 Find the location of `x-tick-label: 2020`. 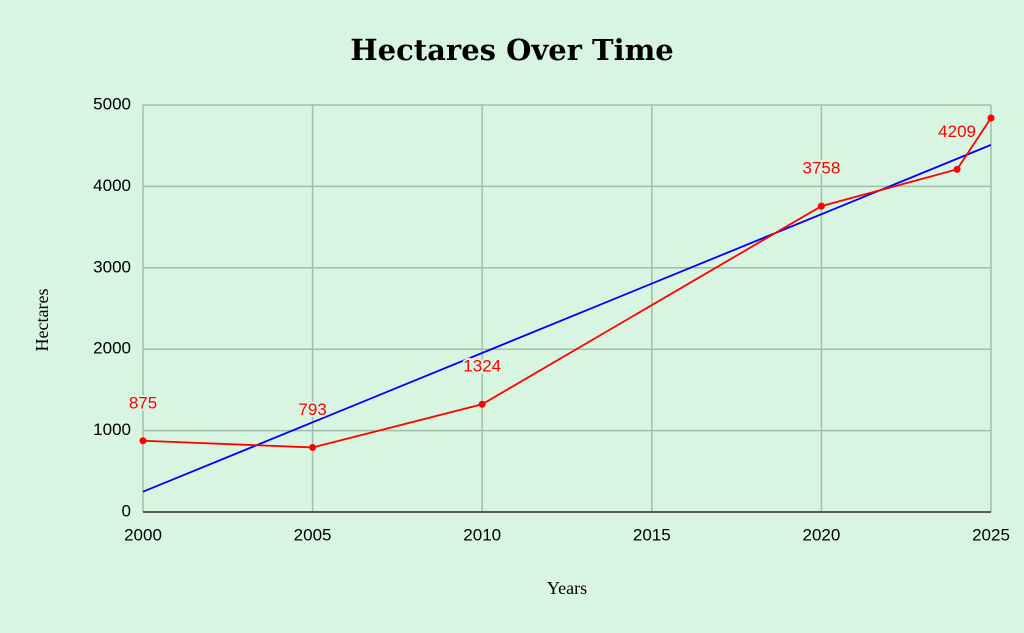

x-tick-label: 2020 is located at coordinates (821, 534).